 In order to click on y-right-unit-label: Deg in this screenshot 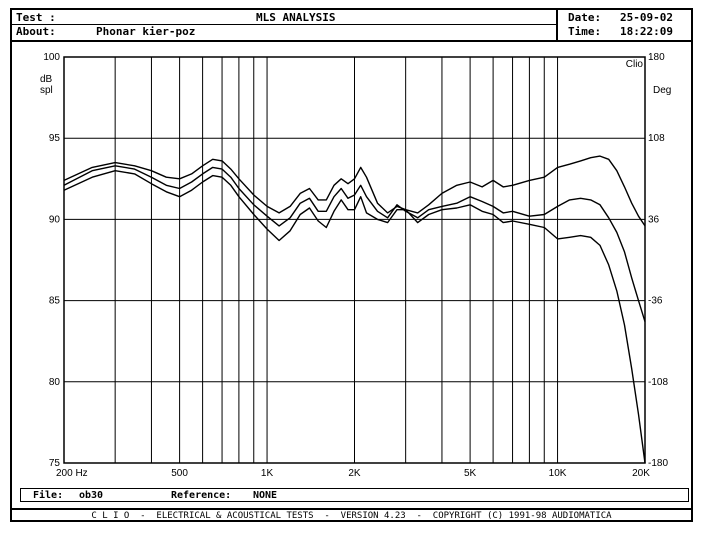, I will do `click(662, 90)`.